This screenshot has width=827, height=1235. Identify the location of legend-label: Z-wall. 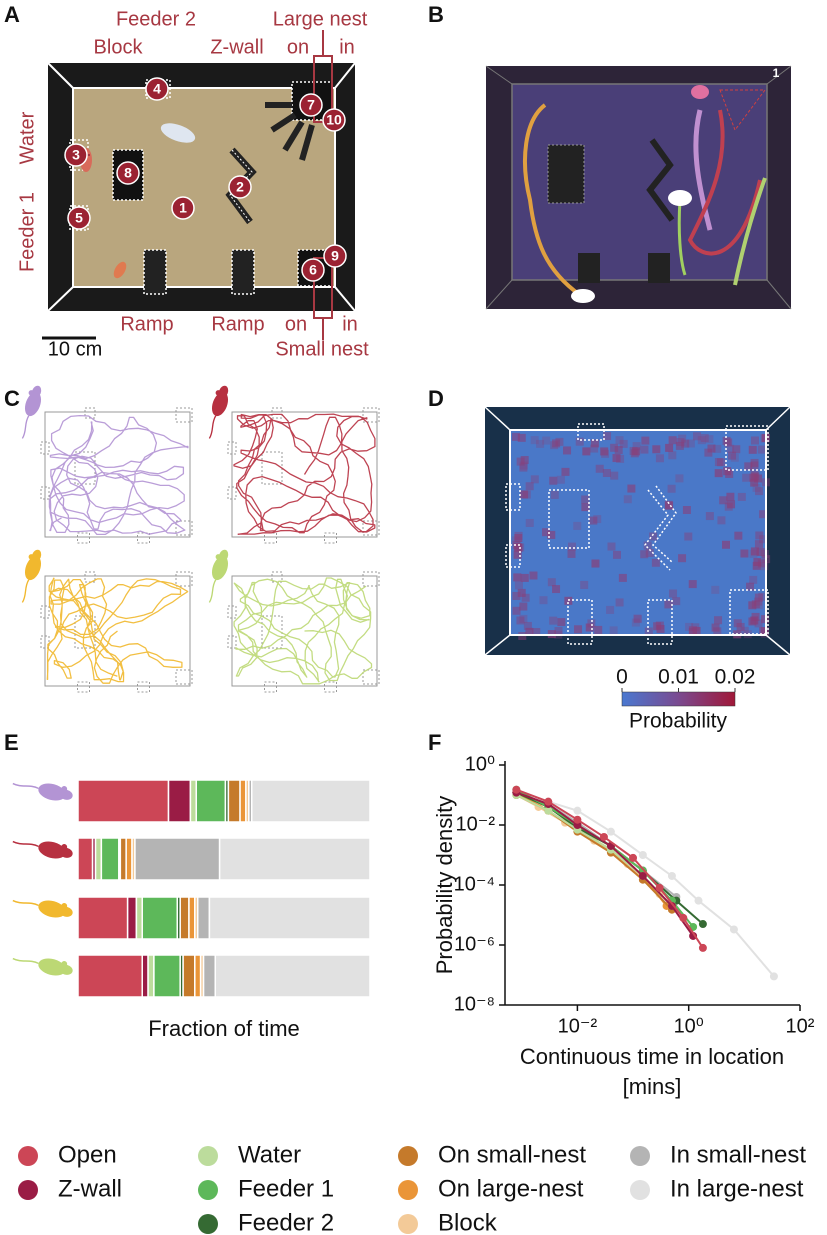
(90, 1188).